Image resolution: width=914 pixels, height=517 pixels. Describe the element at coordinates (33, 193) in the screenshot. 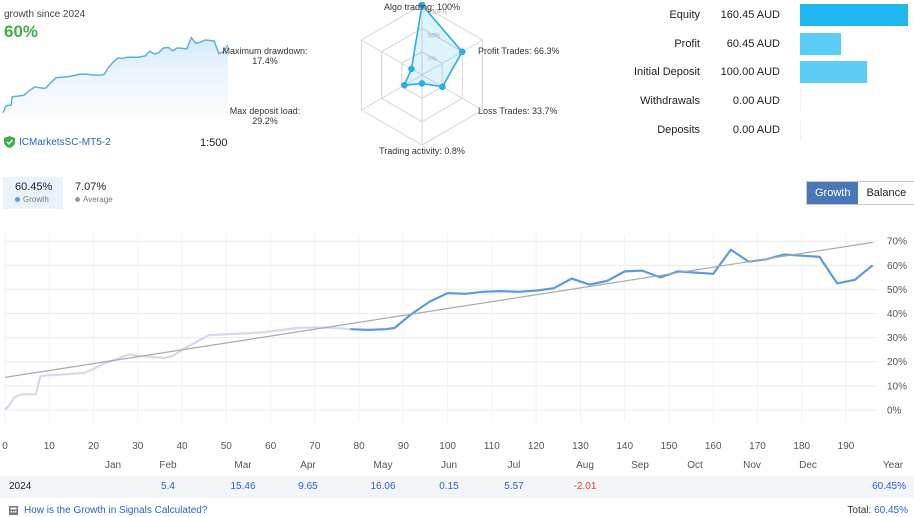

I see `growth-stat-tab: 60.45% Growth` at that location.